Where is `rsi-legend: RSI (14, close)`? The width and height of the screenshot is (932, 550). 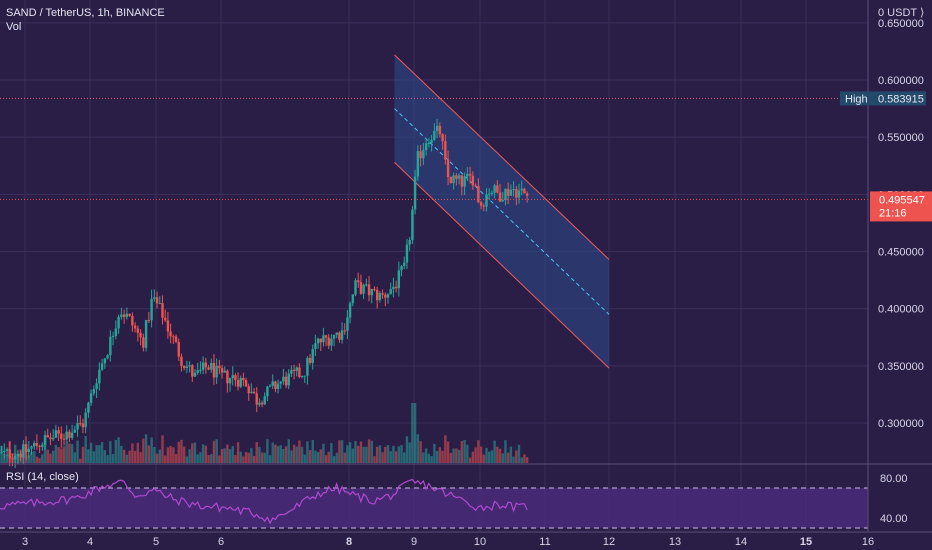
rsi-legend: RSI (14, close) is located at coordinates (42, 477).